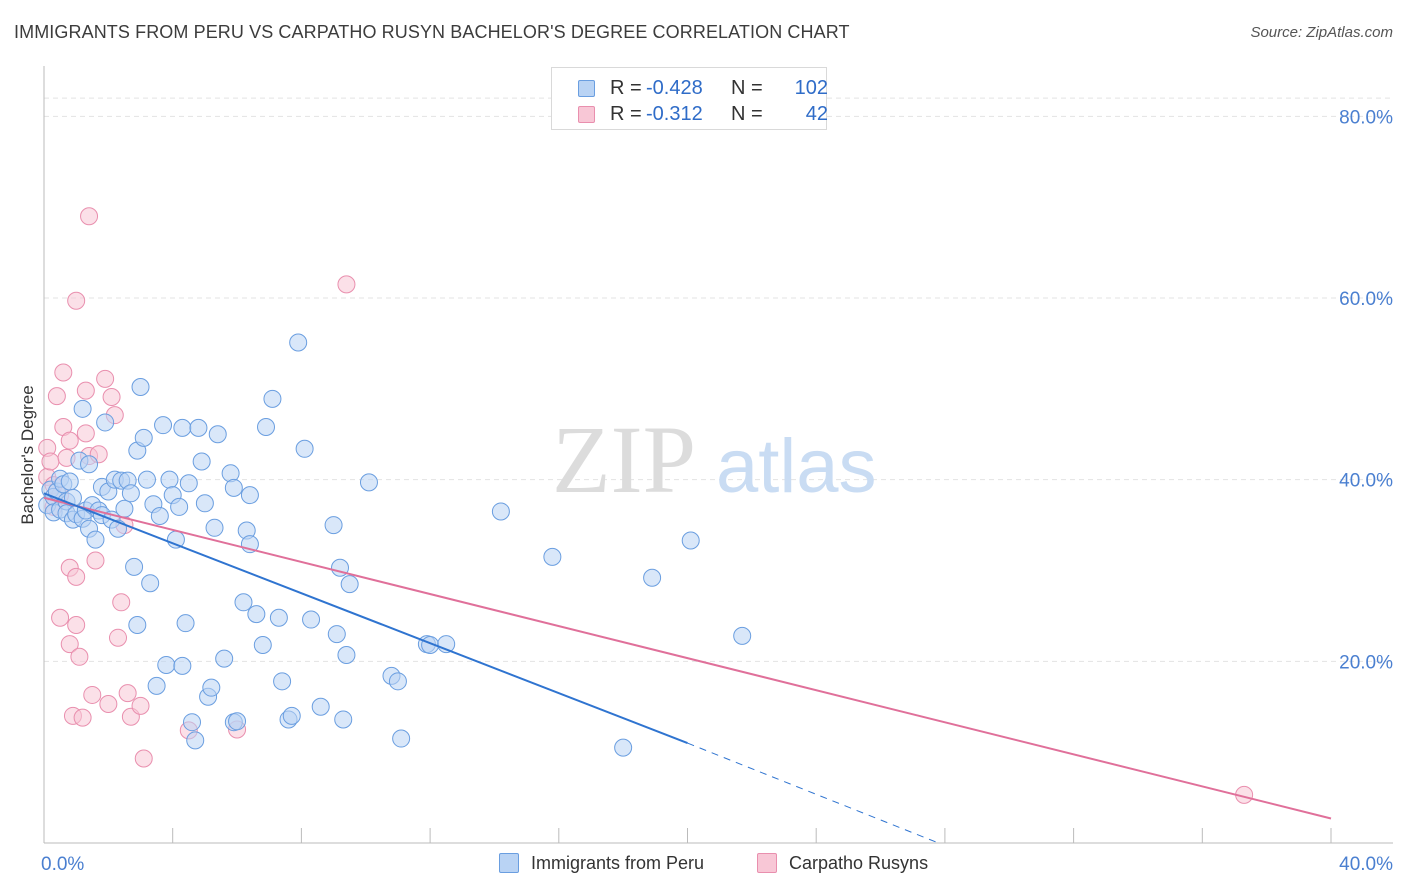  I want to click on y-tick-label: 80.0%, so click(1366, 117).